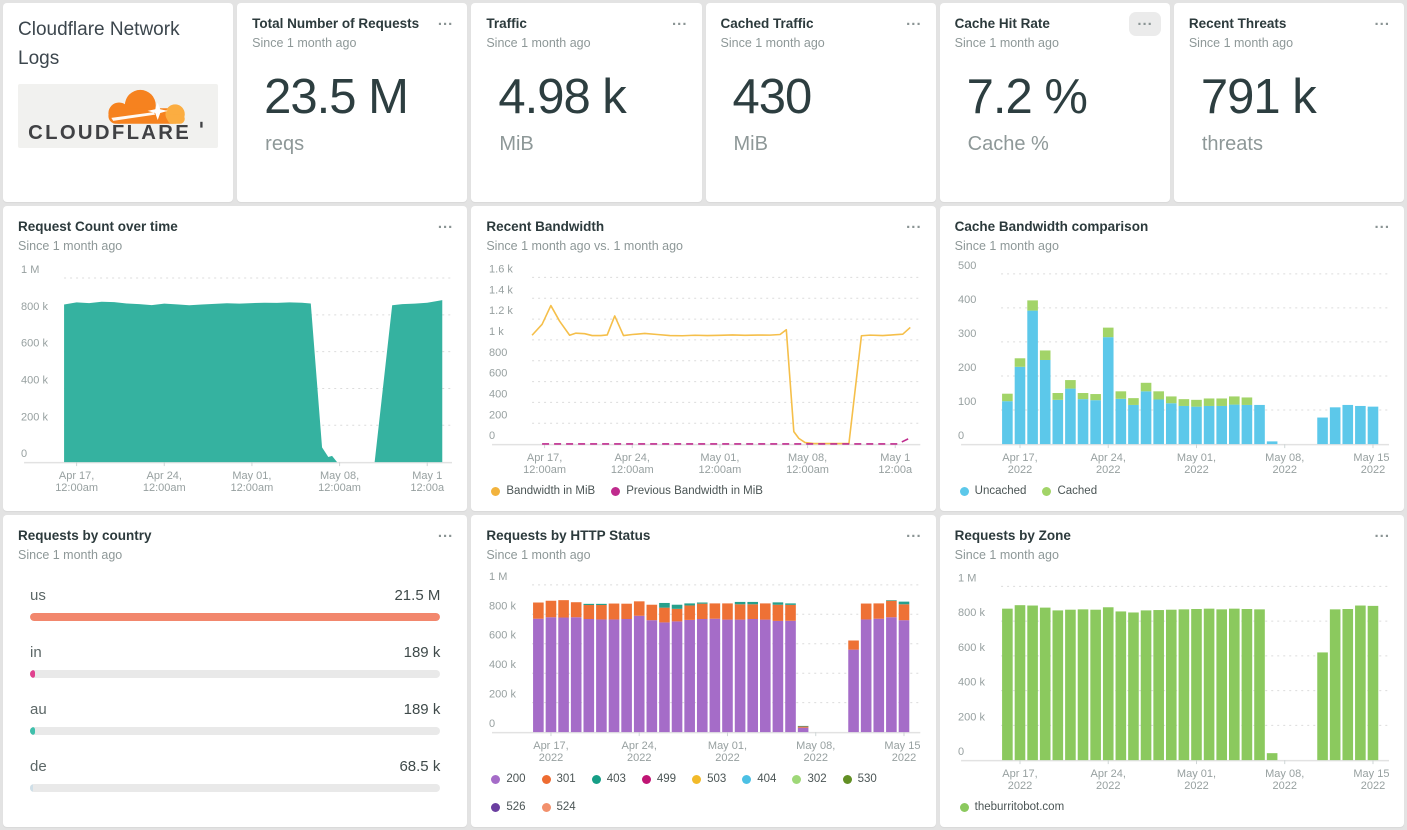 The image size is (1407, 830). What do you see at coordinates (115, 116) in the screenshot?
I see `cloudflare-logo-image: CLOUDFLARE` at bounding box center [115, 116].